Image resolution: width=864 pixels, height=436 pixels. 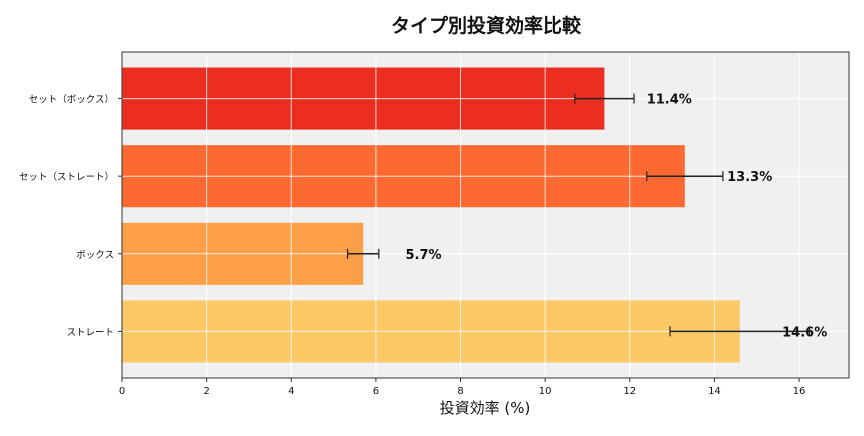 I want to click on chart-title: タイプ別投資効率比較, so click(x=486, y=25).